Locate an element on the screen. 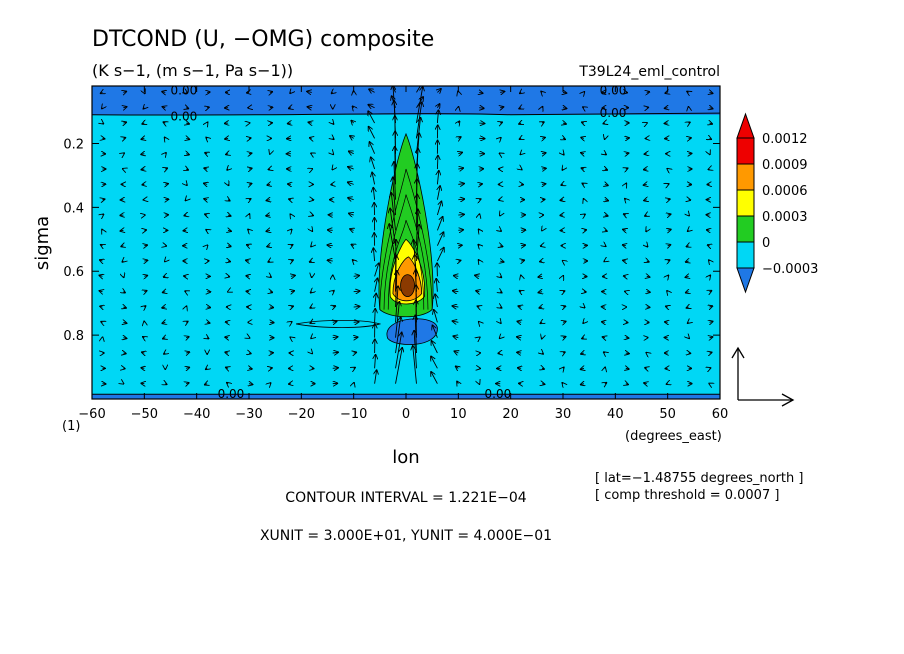 This screenshot has width=904, height=654. x-units-label: (degrees_east) is located at coordinates (673, 436).